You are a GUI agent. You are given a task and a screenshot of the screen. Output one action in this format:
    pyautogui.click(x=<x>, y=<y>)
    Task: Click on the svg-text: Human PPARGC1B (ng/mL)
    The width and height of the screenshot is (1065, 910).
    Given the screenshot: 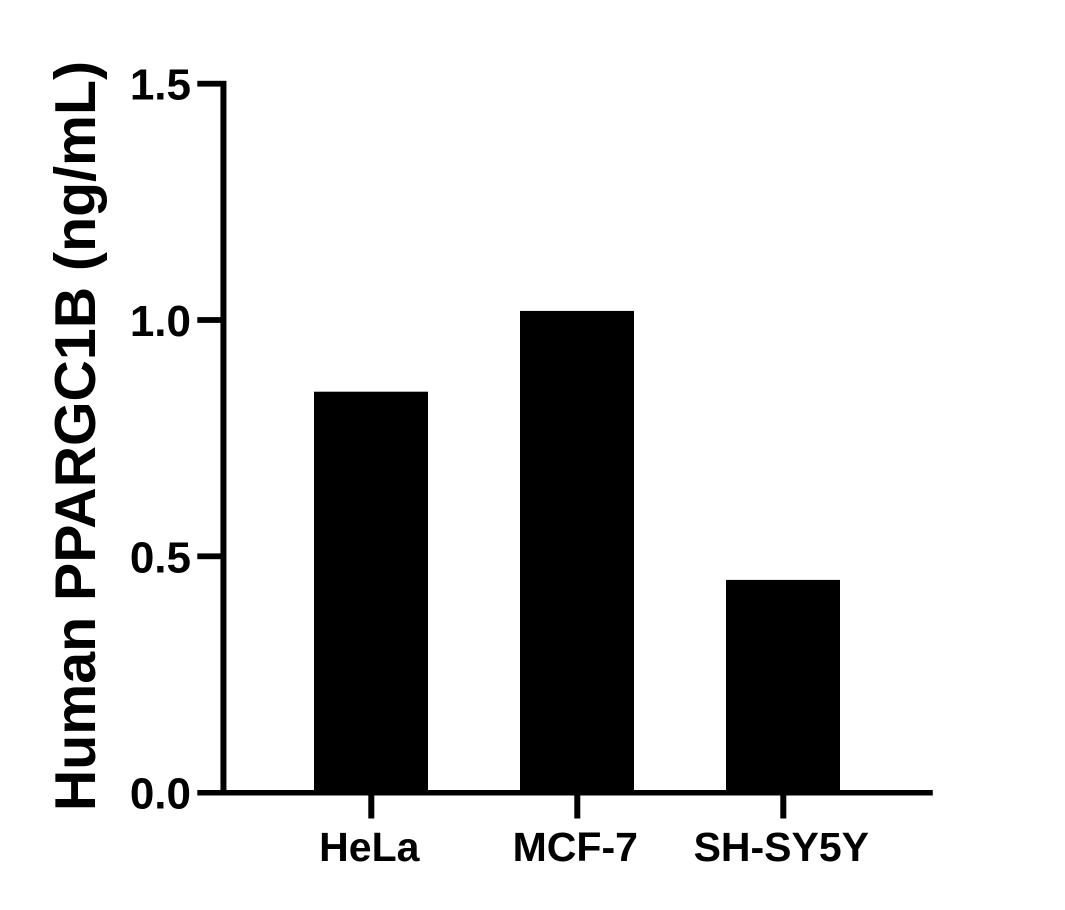 What is the action you would take?
    pyautogui.click(x=76, y=436)
    